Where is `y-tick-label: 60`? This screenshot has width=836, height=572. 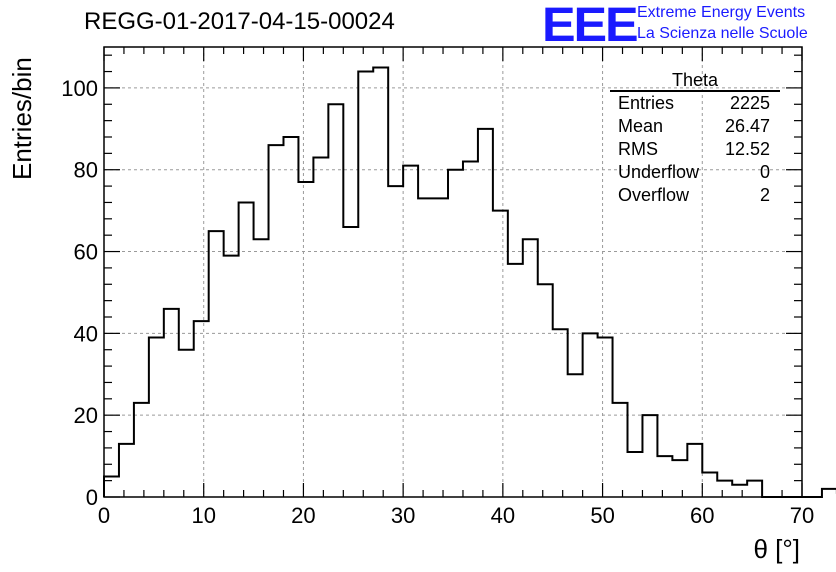
y-tick-label: 60 is located at coordinates (86, 252).